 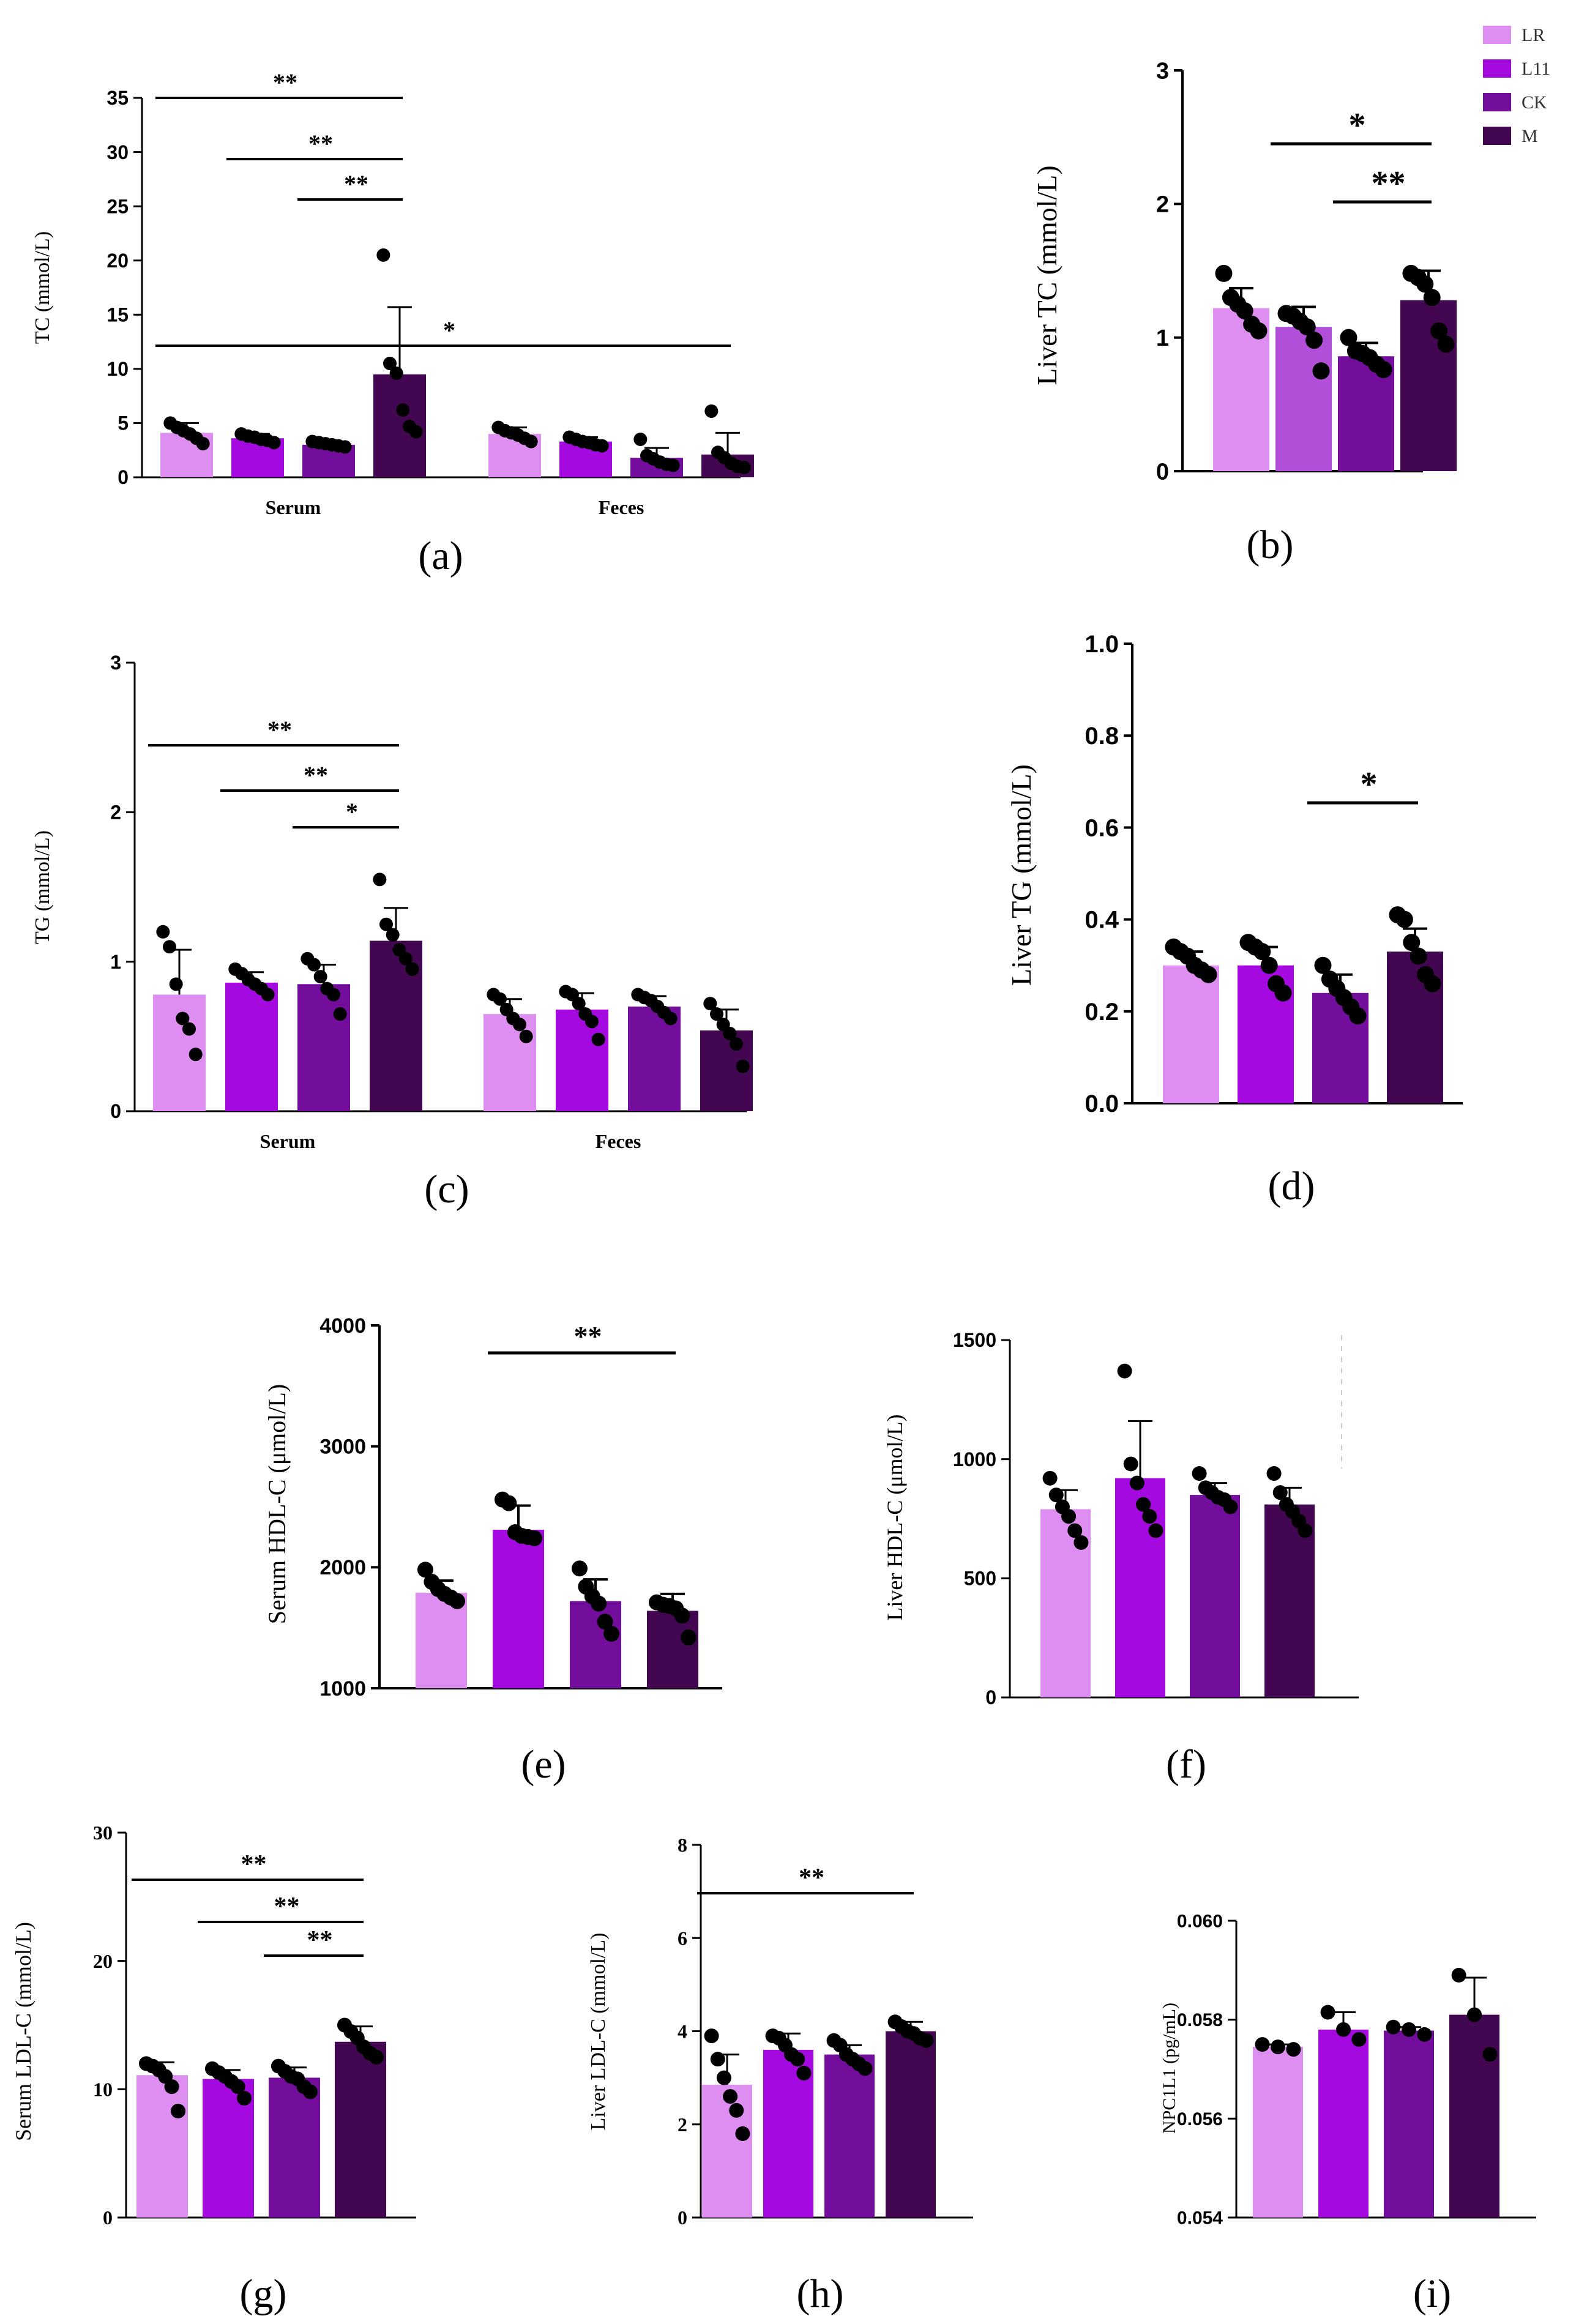 I want to click on y-tick-label: 0.058, so click(x=1200, y=2020).